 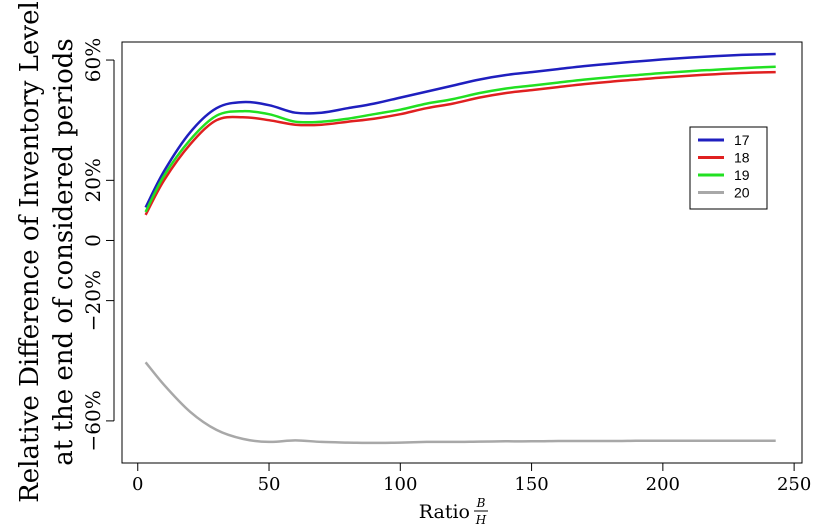 What do you see at coordinates (794, 484) in the screenshot?
I see `x-tick-label: 250` at bounding box center [794, 484].